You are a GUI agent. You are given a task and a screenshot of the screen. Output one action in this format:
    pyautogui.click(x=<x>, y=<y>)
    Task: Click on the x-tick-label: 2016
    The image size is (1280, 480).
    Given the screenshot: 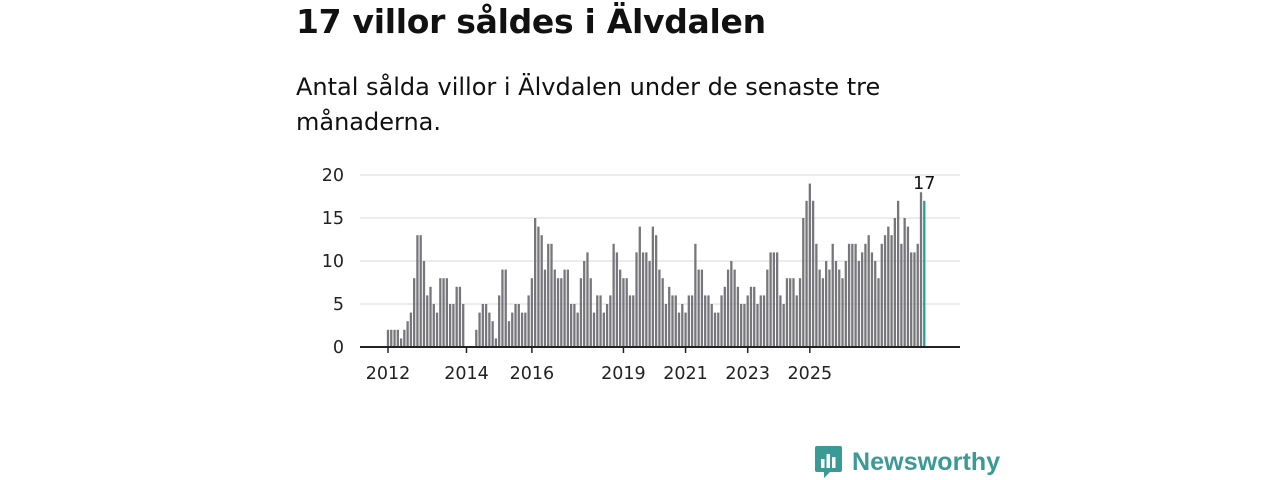 What is the action you would take?
    pyautogui.click(x=532, y=374)
    